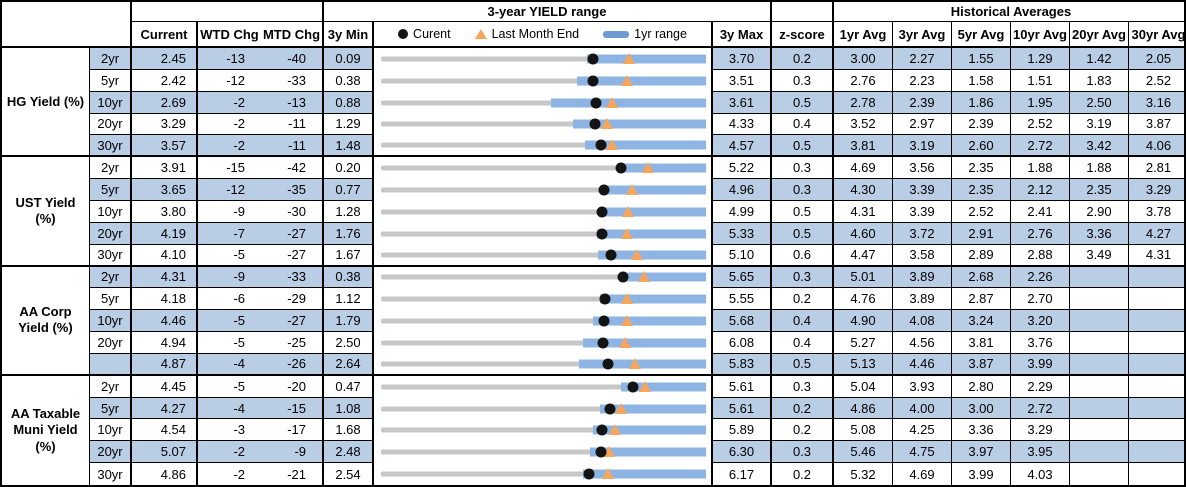  What do you see at coordinates (1040, 80) in the screenshot?
I see `avg-cell-10yr-avg: 1.51` at bounding box center [1040, 80].